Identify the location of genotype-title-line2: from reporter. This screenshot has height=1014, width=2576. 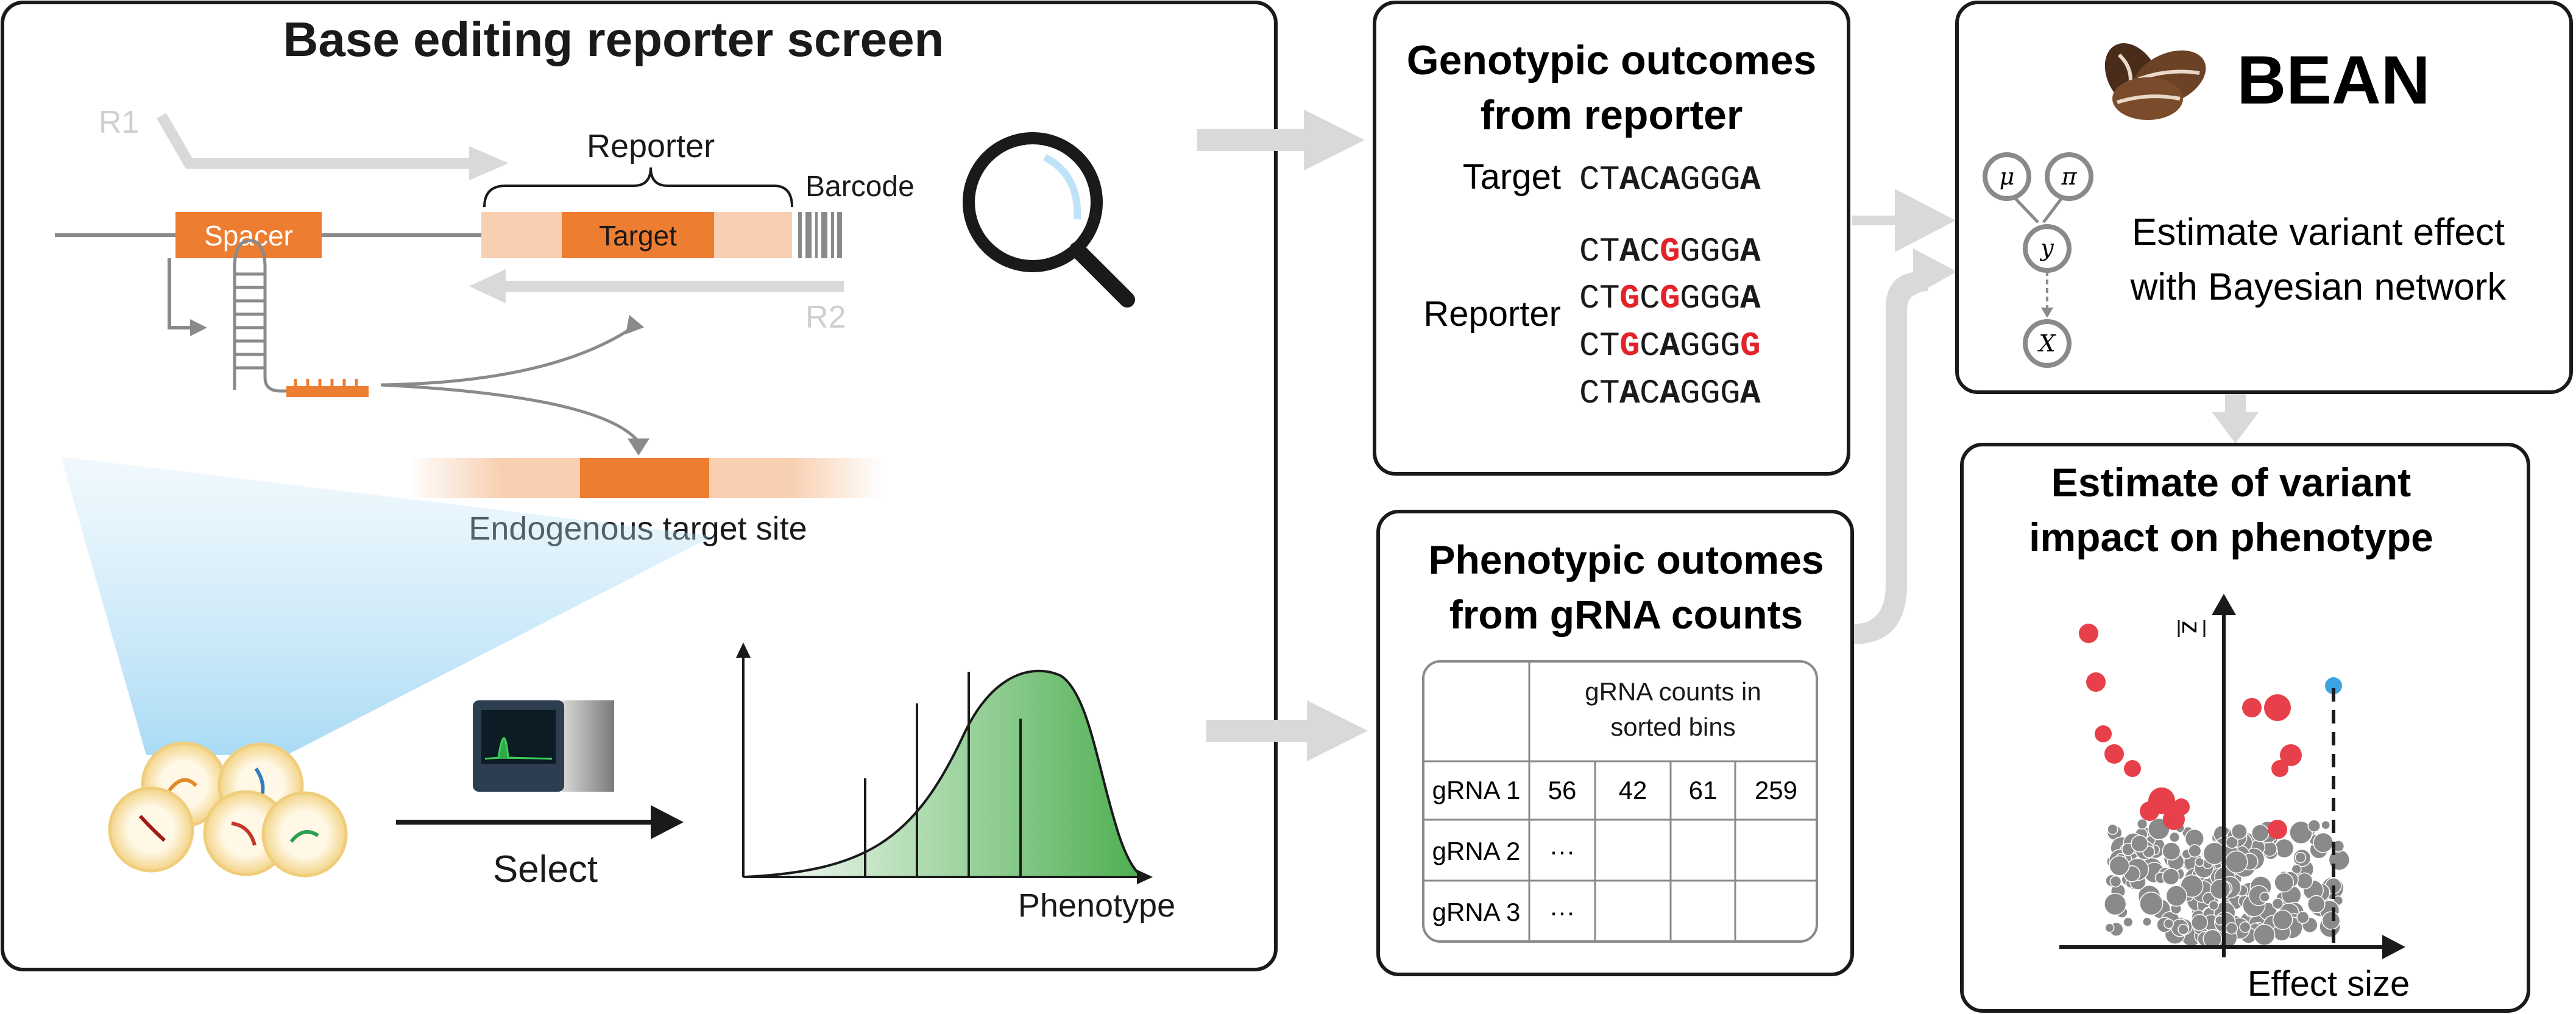
(1612, 115).